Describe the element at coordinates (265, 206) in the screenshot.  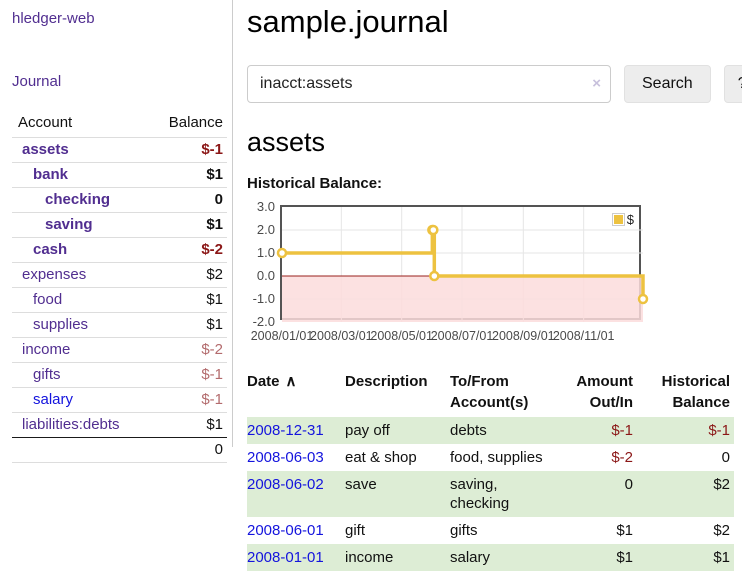
I see `y-axis-tick-label: 3.0` at that location.